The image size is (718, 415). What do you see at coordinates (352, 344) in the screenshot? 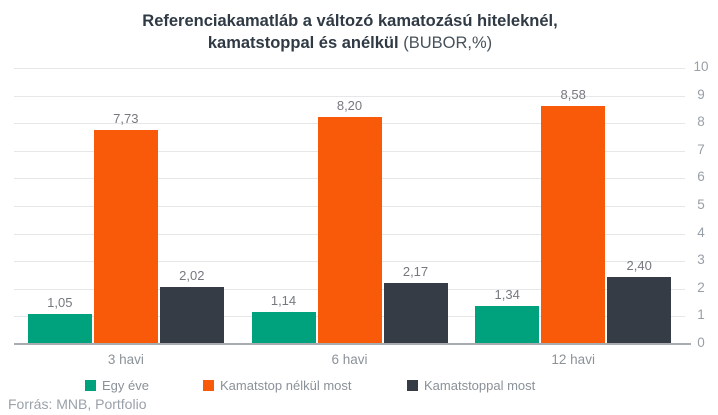
I see `x-axis-line` at bounding box center [352, 344].